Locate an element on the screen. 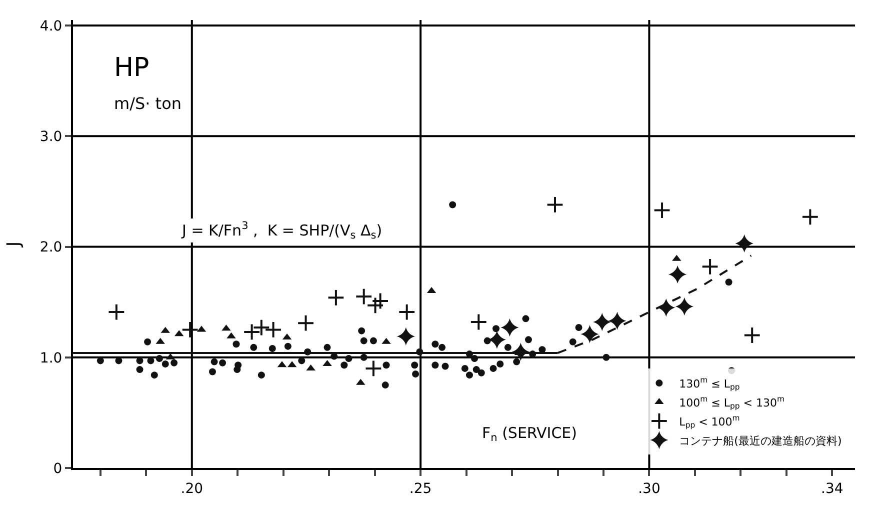  legend-label: コンテナ船(最近の建造船の資料) is located at coordinates (760, 441).